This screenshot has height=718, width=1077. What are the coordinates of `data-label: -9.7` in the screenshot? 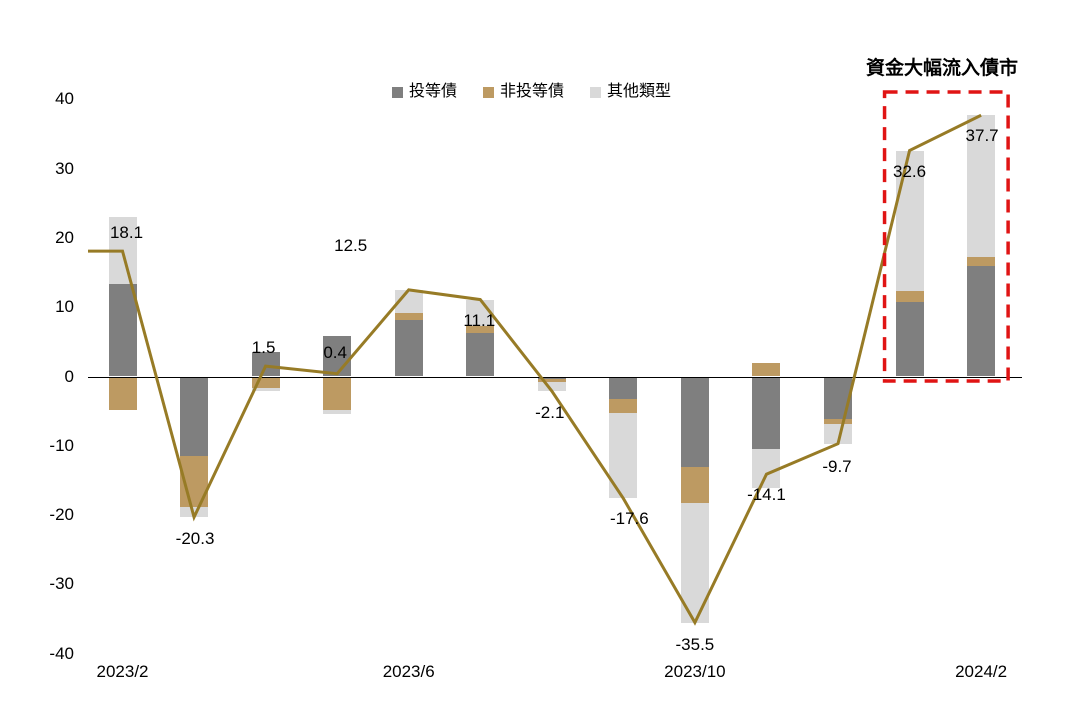 It's located at (837, 466).